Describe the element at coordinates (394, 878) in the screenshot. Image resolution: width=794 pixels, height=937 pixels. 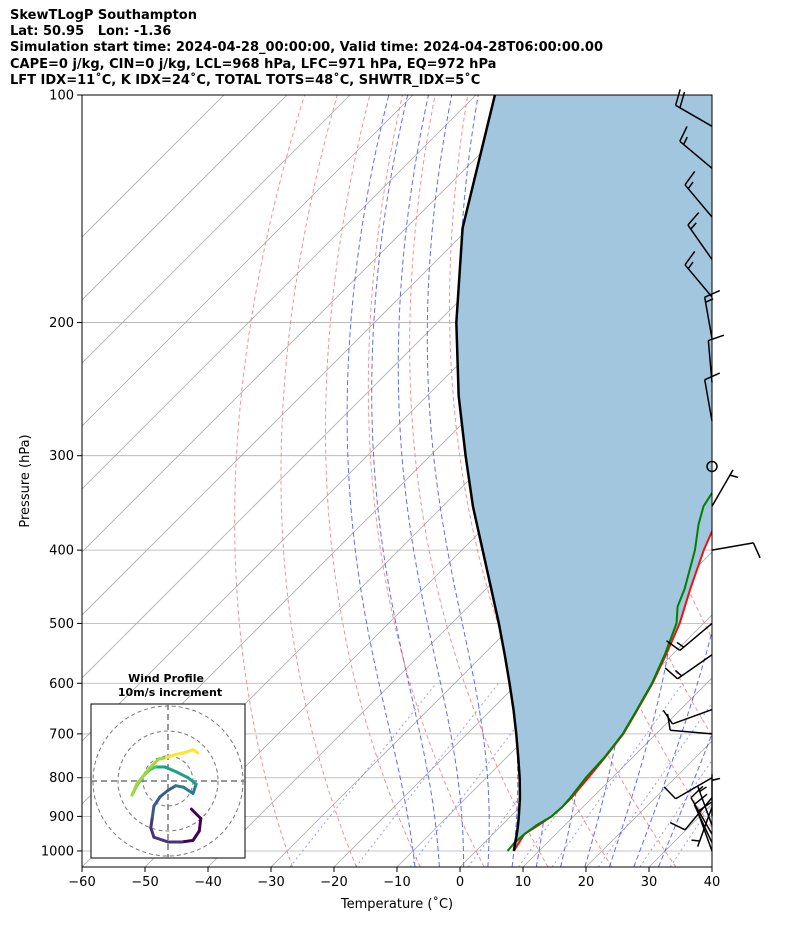
I see `x-axis-ticks: −60 −50 −40 −30 −20 −10 0 10 20 30 40` at that location.